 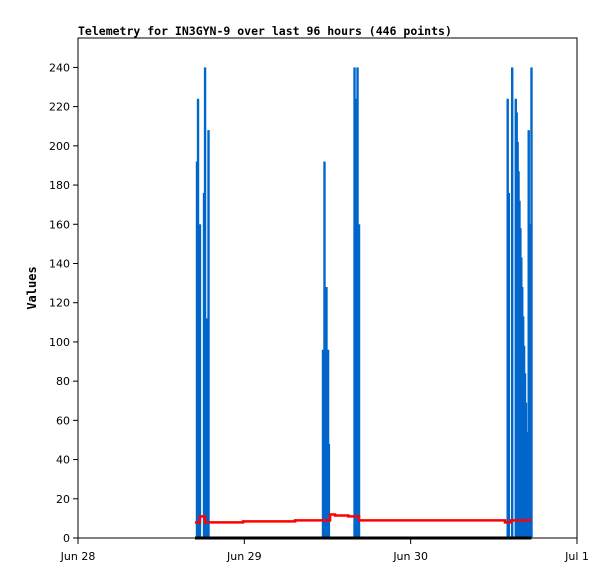 I want to click on y-tick-label: 20, so click(x=63, y=499).